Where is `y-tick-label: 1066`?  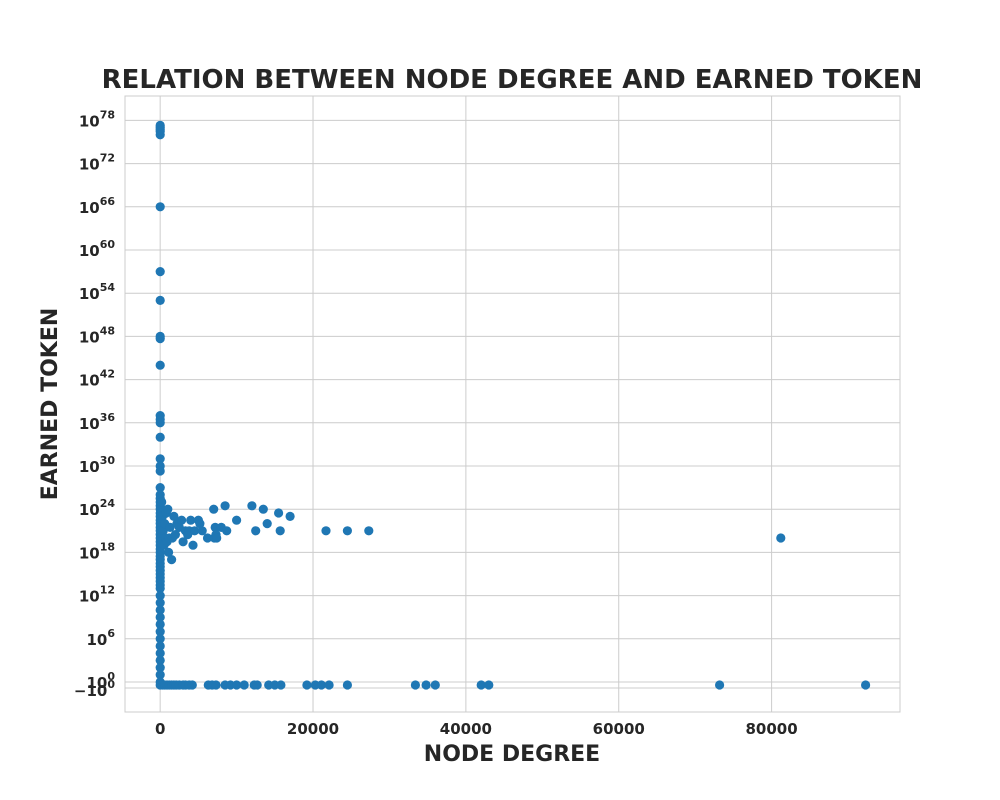
y-tick-label: 1066 is located at coordinates (97, 206).